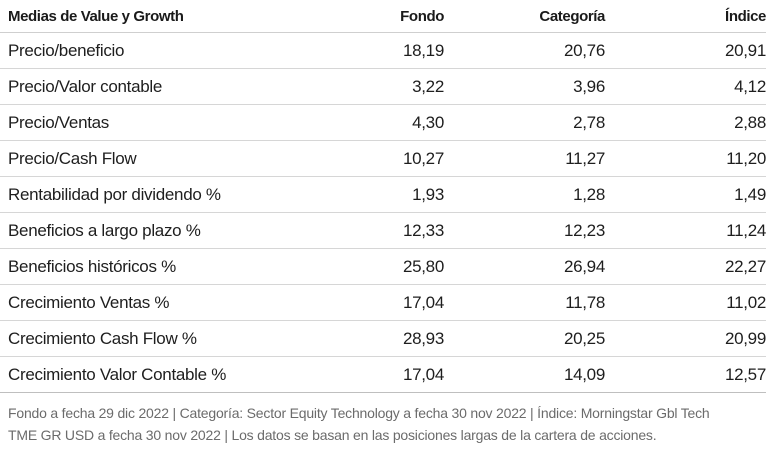  Describe the element at coordinates (524, 230) in the screenshot. I see `categoria-value: 12,23` at that location.